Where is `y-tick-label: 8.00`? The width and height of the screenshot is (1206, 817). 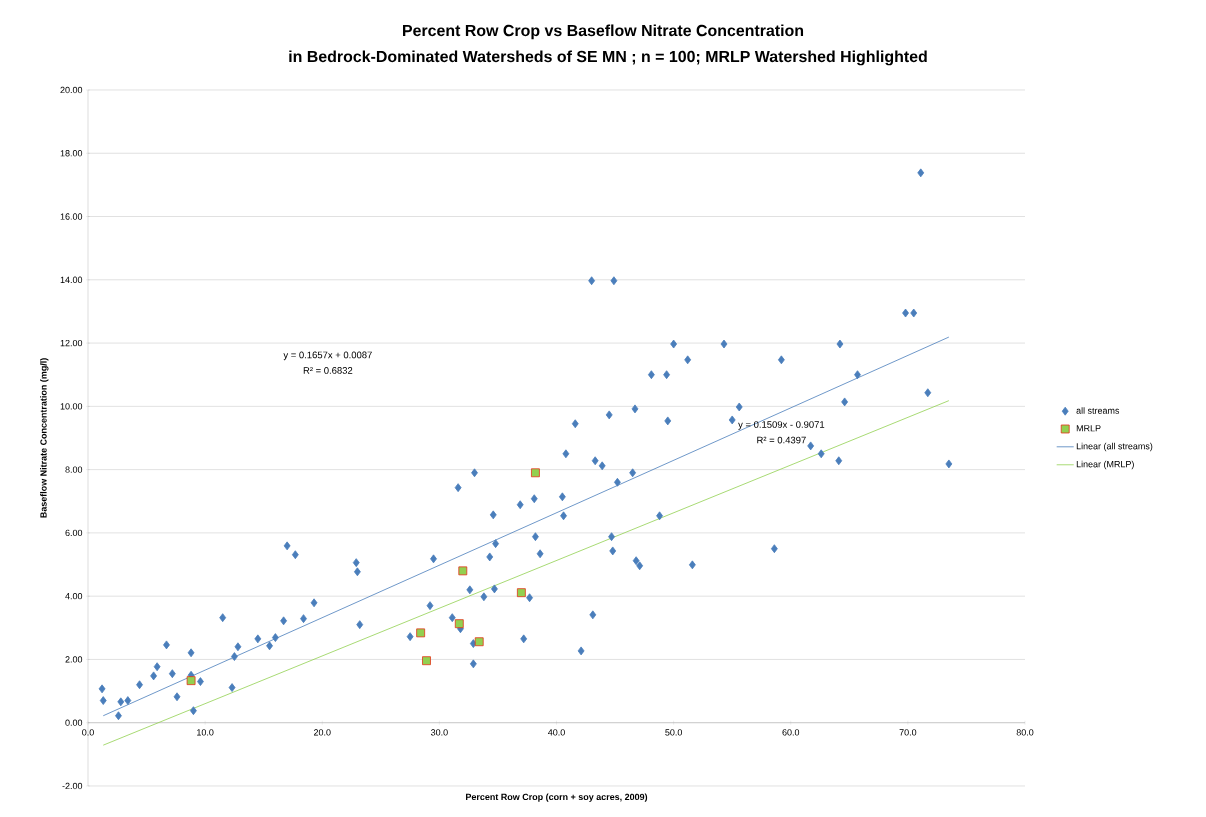 y-tick-label: 8.00 is located at coordinates (74, 469).